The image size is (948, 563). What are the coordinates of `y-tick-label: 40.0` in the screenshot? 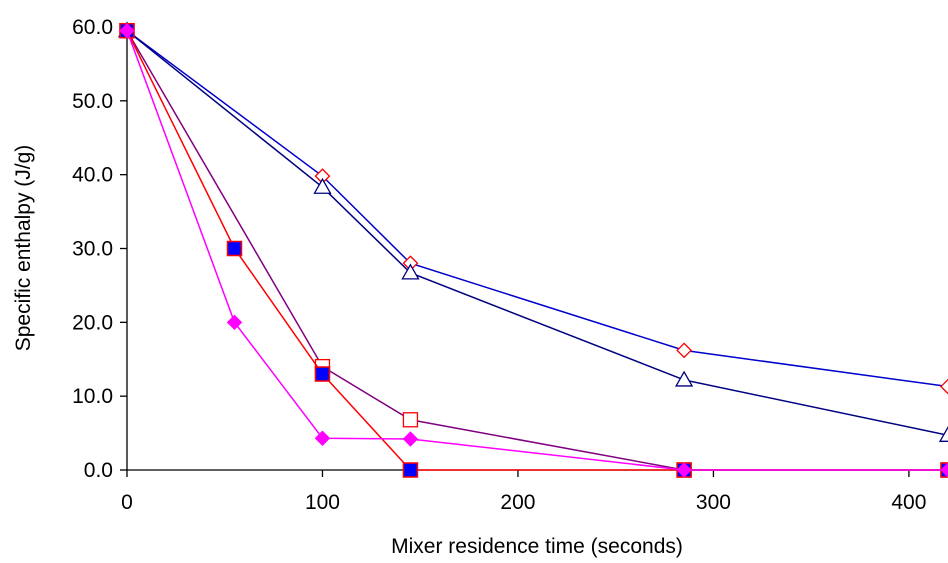 It's located at (92, 175).